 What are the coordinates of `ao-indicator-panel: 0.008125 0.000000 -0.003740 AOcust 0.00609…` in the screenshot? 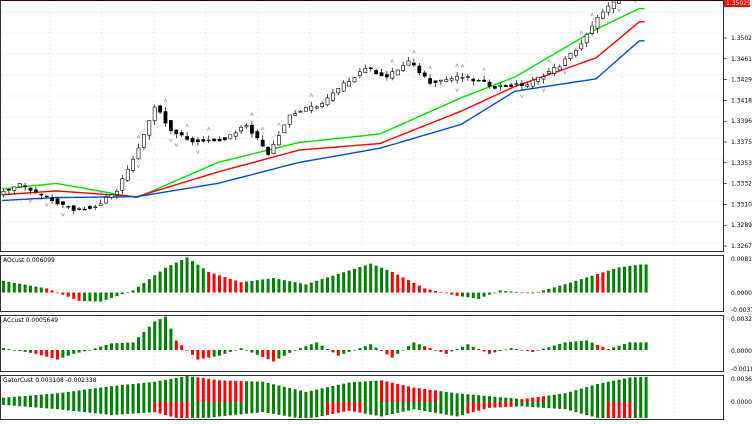 It's located at (377, 284).